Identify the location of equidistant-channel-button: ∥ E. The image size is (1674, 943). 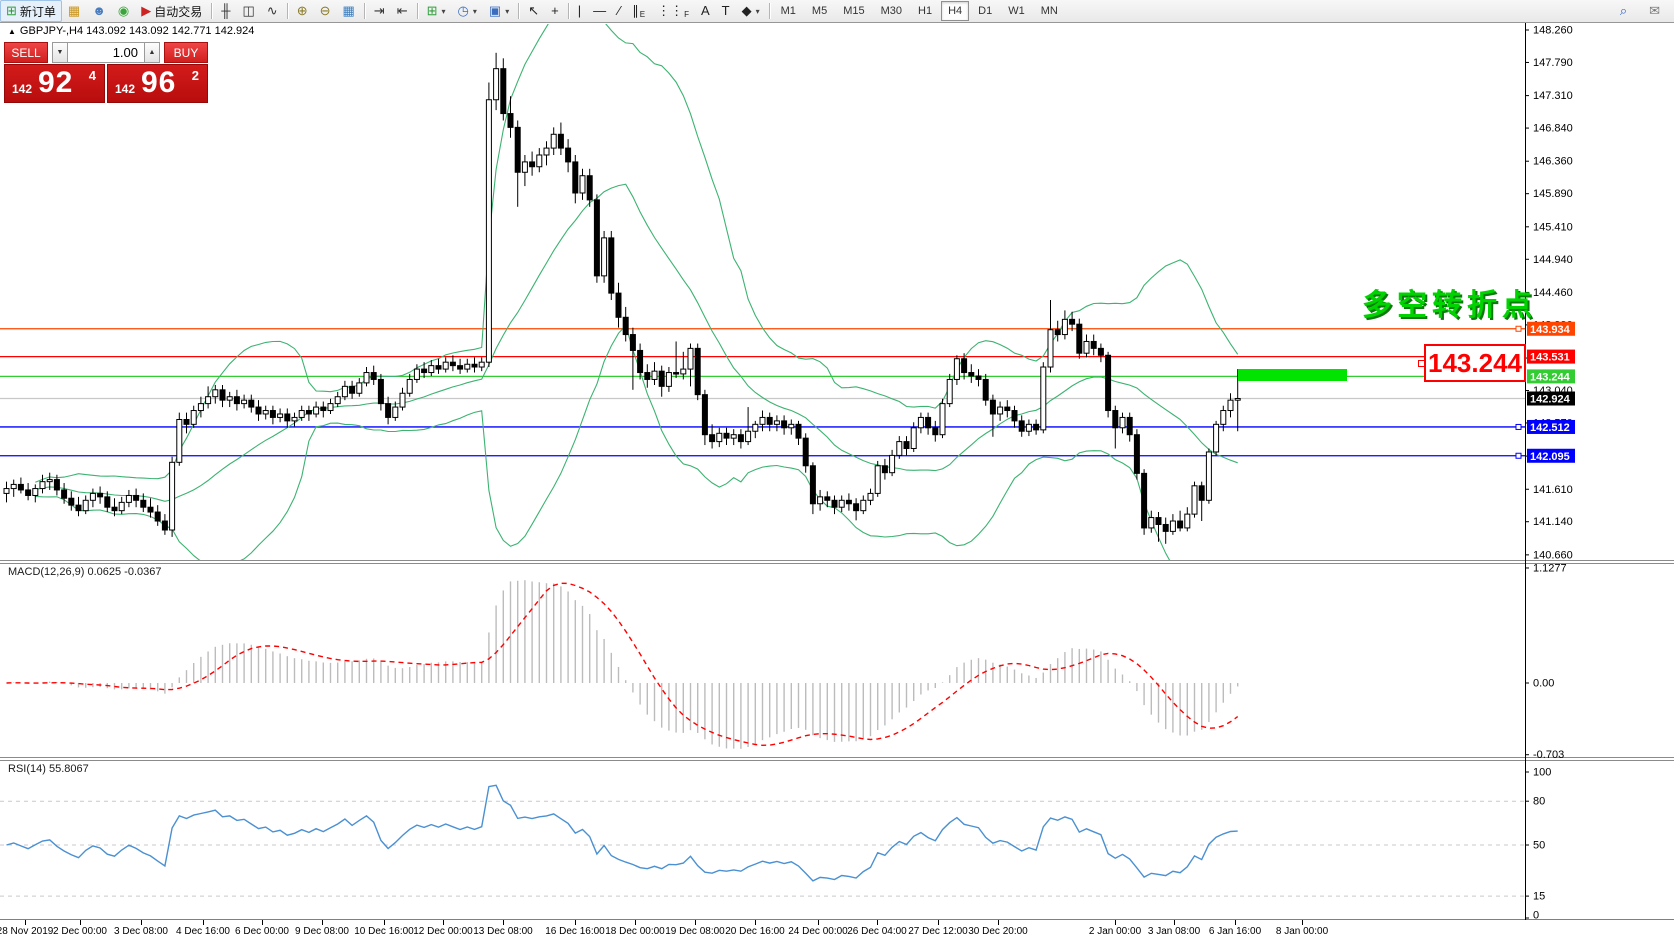
(638, 11).